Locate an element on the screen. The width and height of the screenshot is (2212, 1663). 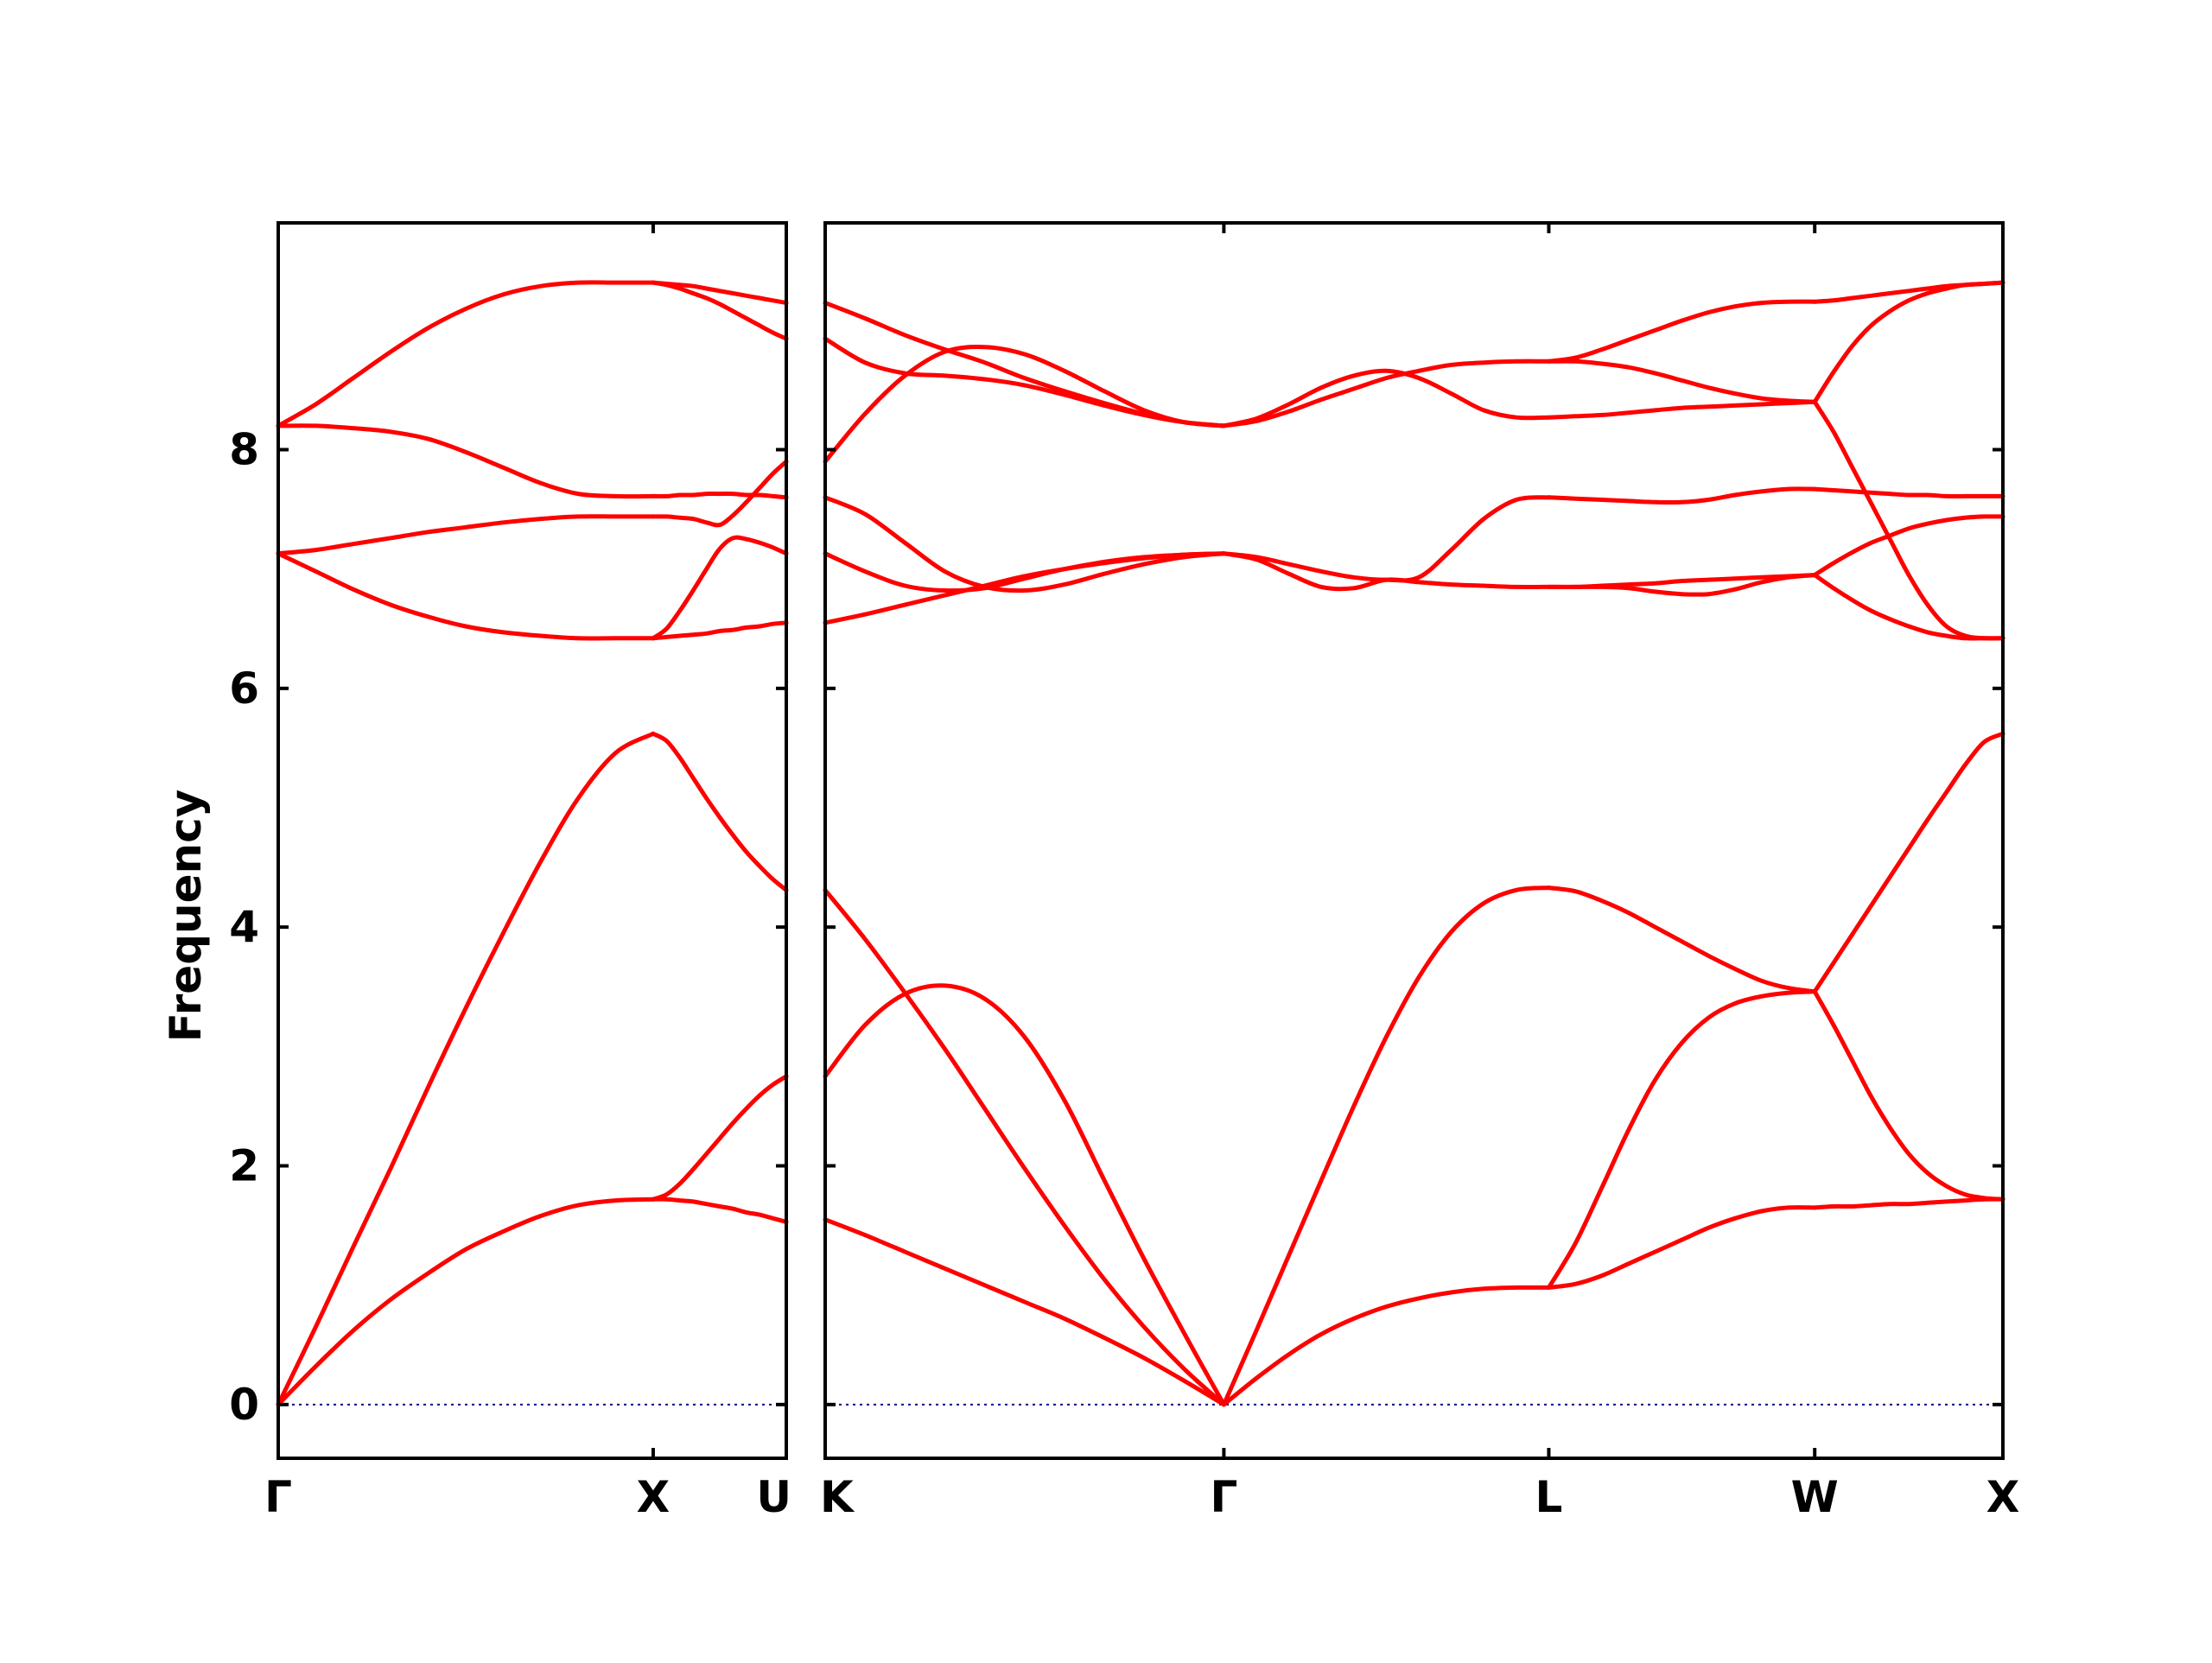
band-line-panel2-seg2-b1 is located at coordinates (1682, 1139).